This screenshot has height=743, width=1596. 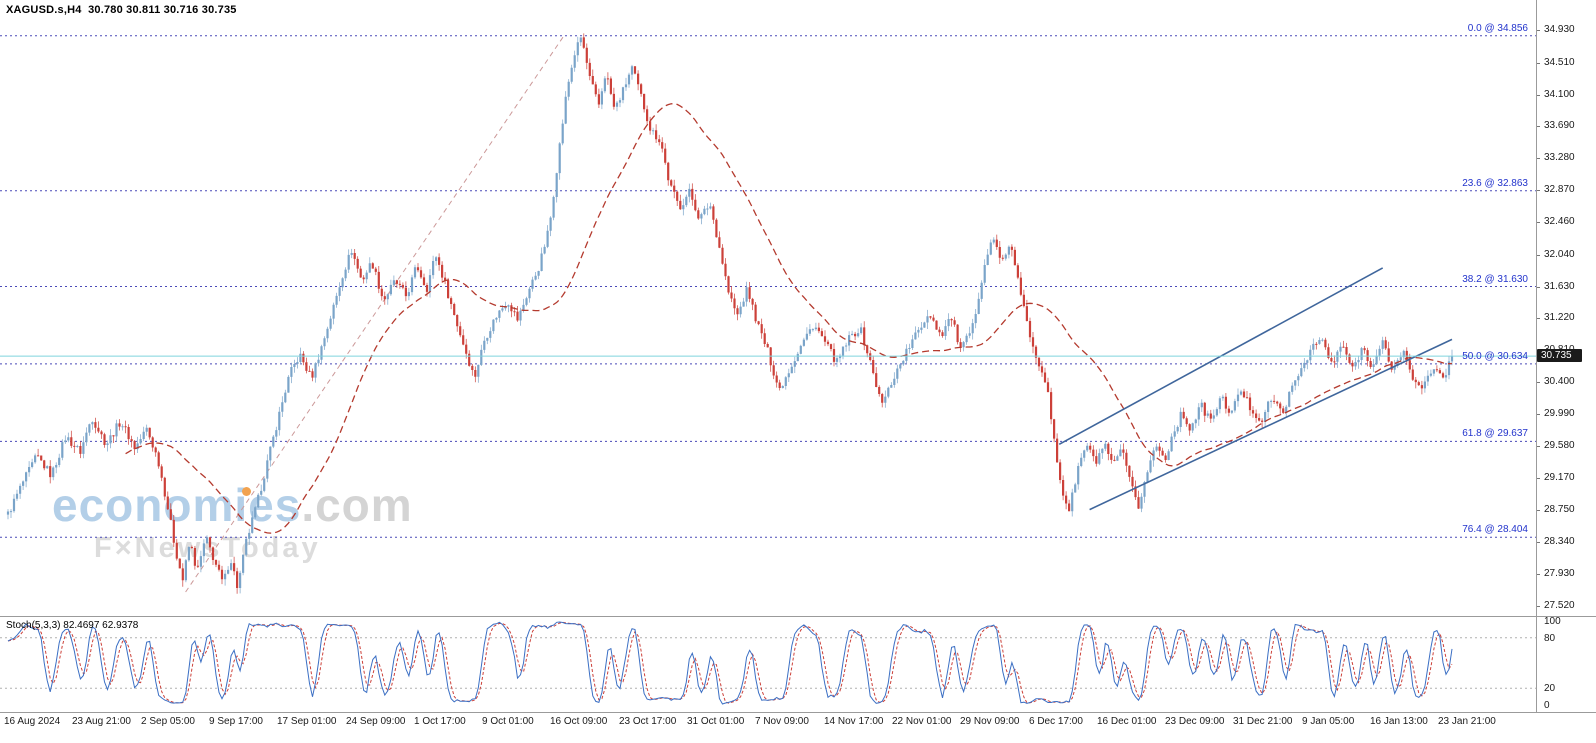 What do you see at coordinates (922, 721) in the screenshot?
I see `time-axis-label: 22 Nov 01:00` at bounding box center [922, 721].